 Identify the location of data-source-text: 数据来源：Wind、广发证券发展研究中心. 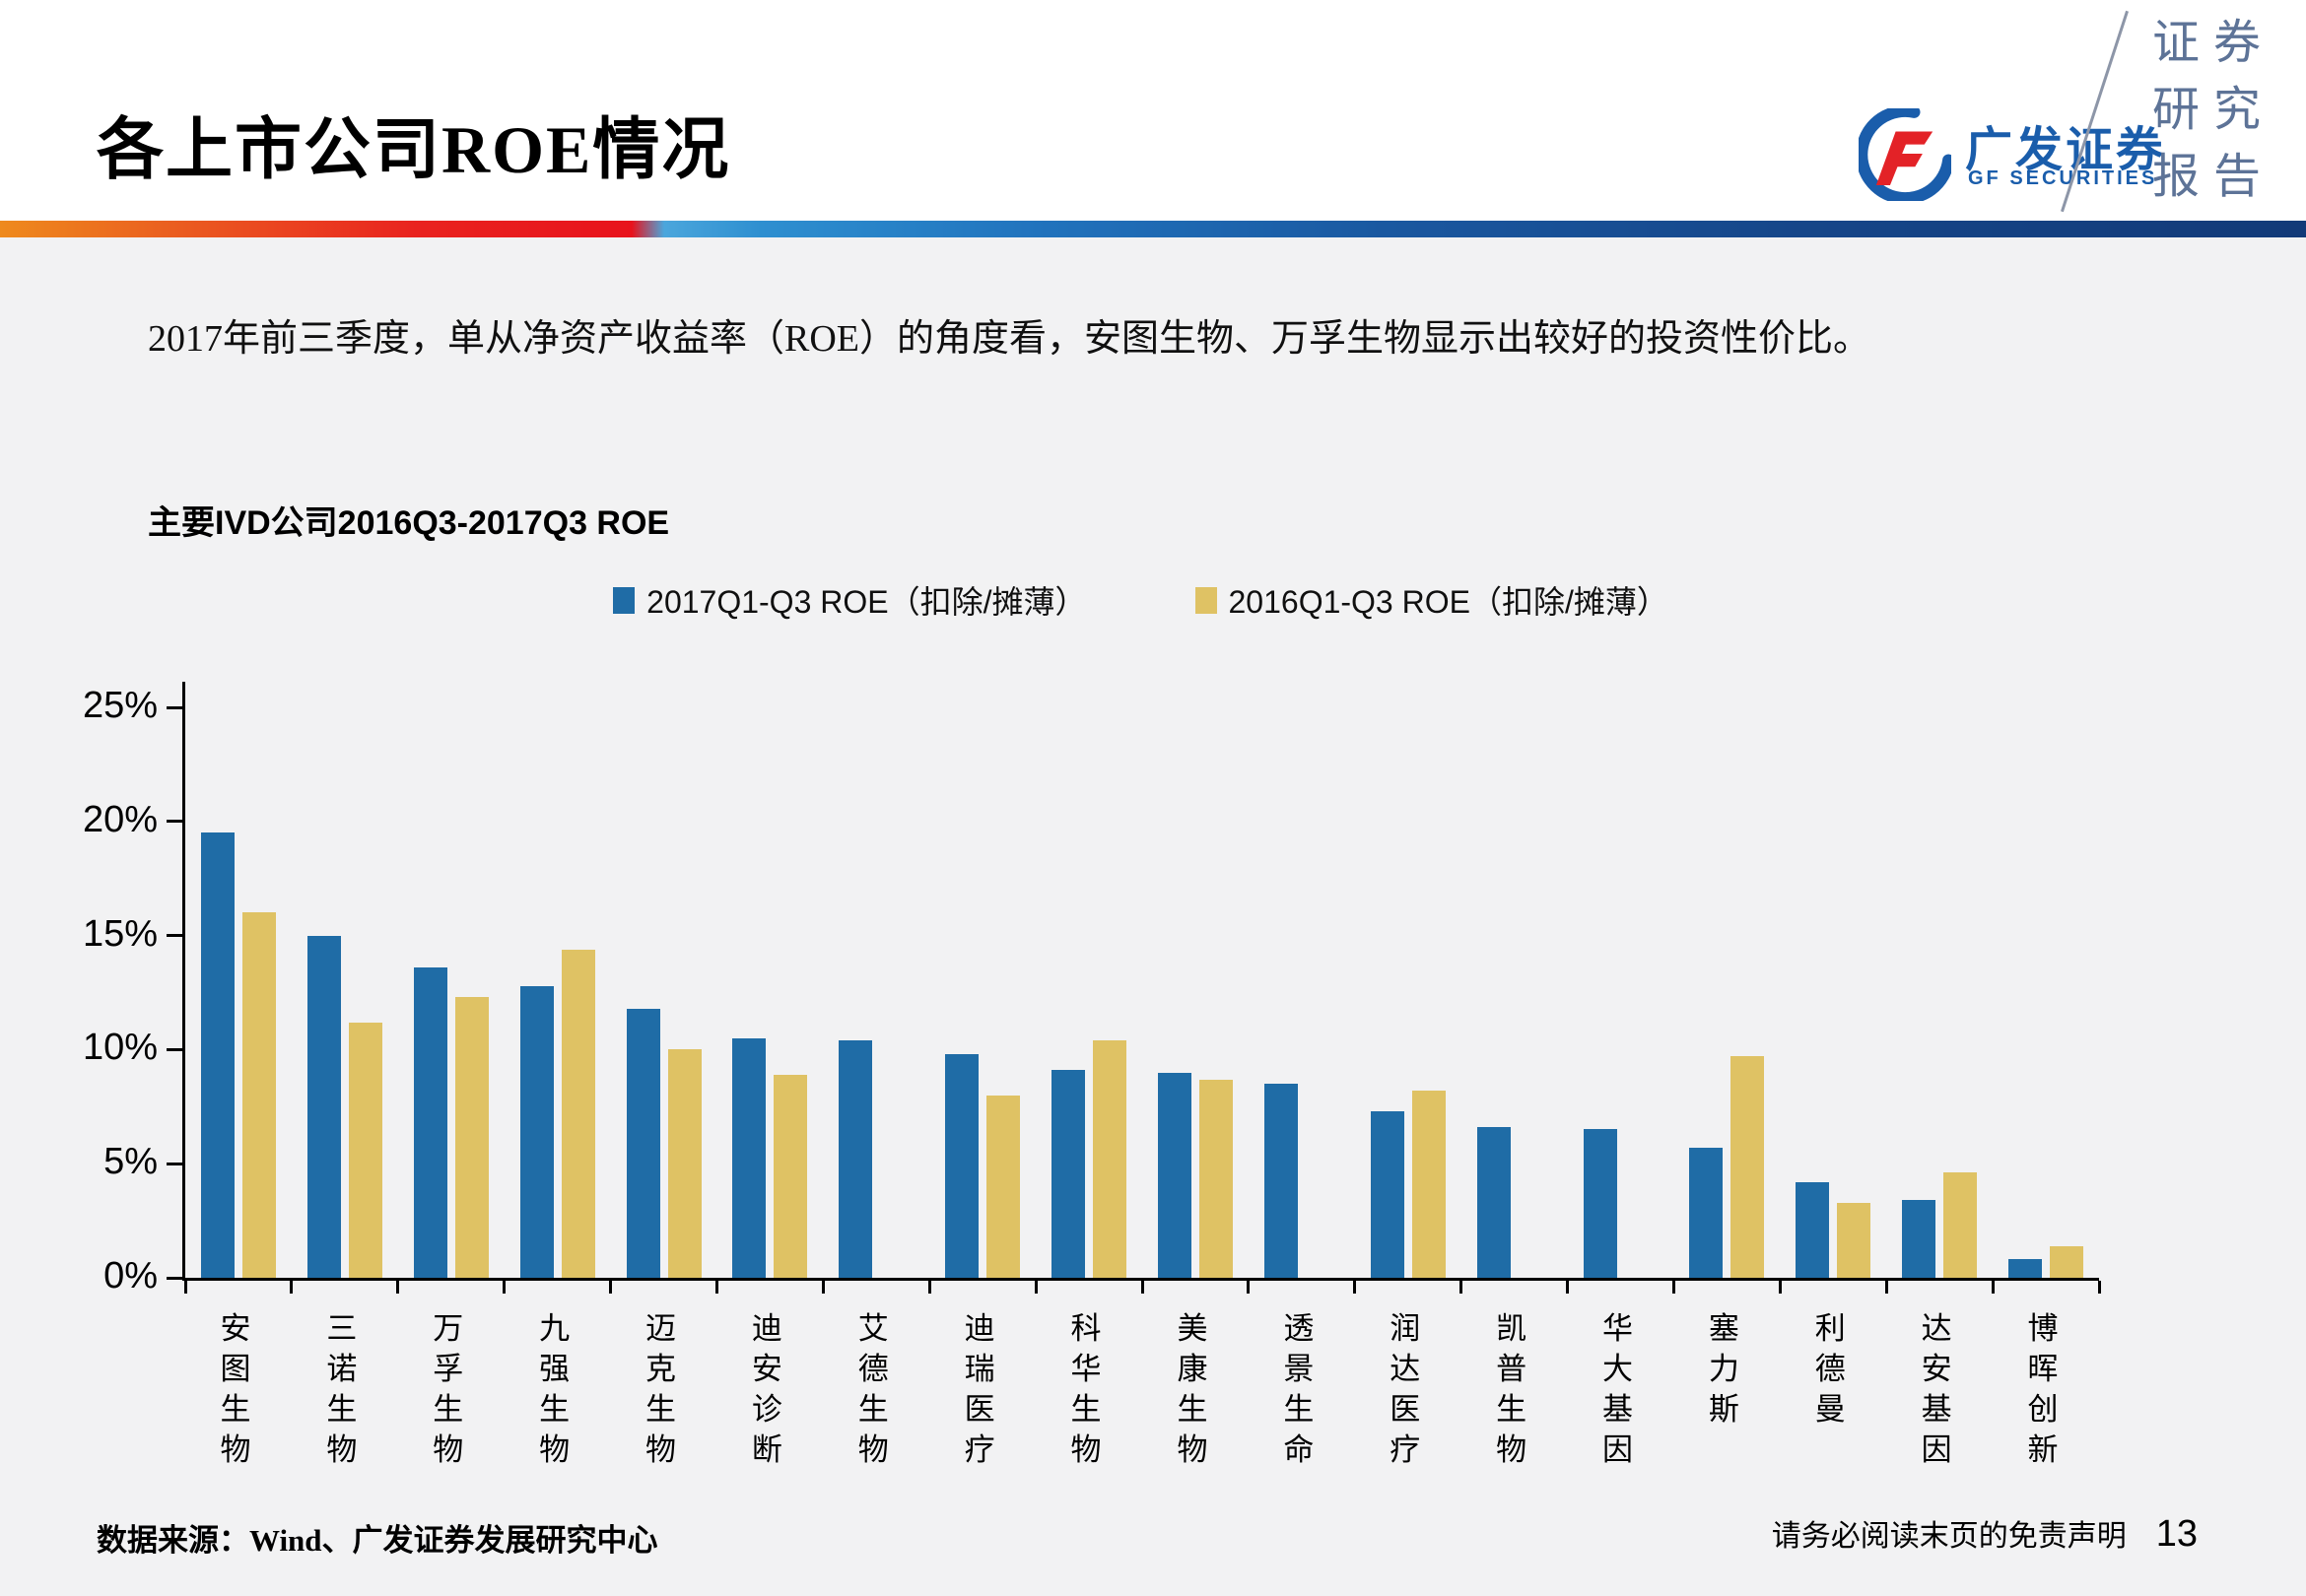
(378, 1540).